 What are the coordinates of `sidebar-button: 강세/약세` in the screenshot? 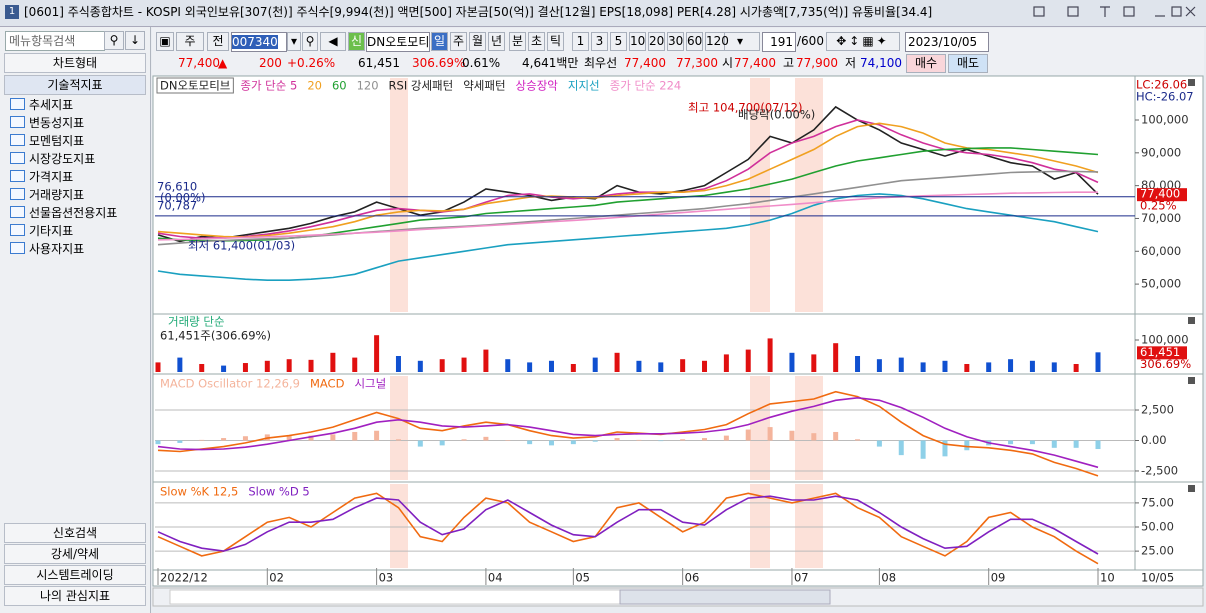 It's located at (75, 554).